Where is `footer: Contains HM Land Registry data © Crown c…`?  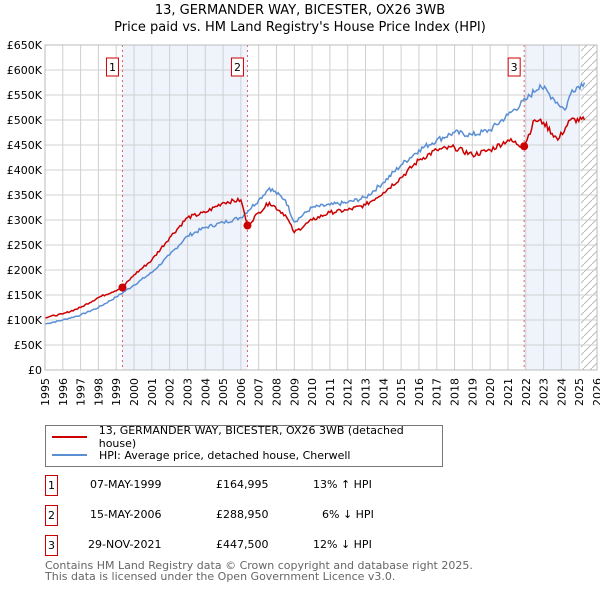 footer: Contains HM Land Registry data © Crown c… is located at coordinates (259, 571).